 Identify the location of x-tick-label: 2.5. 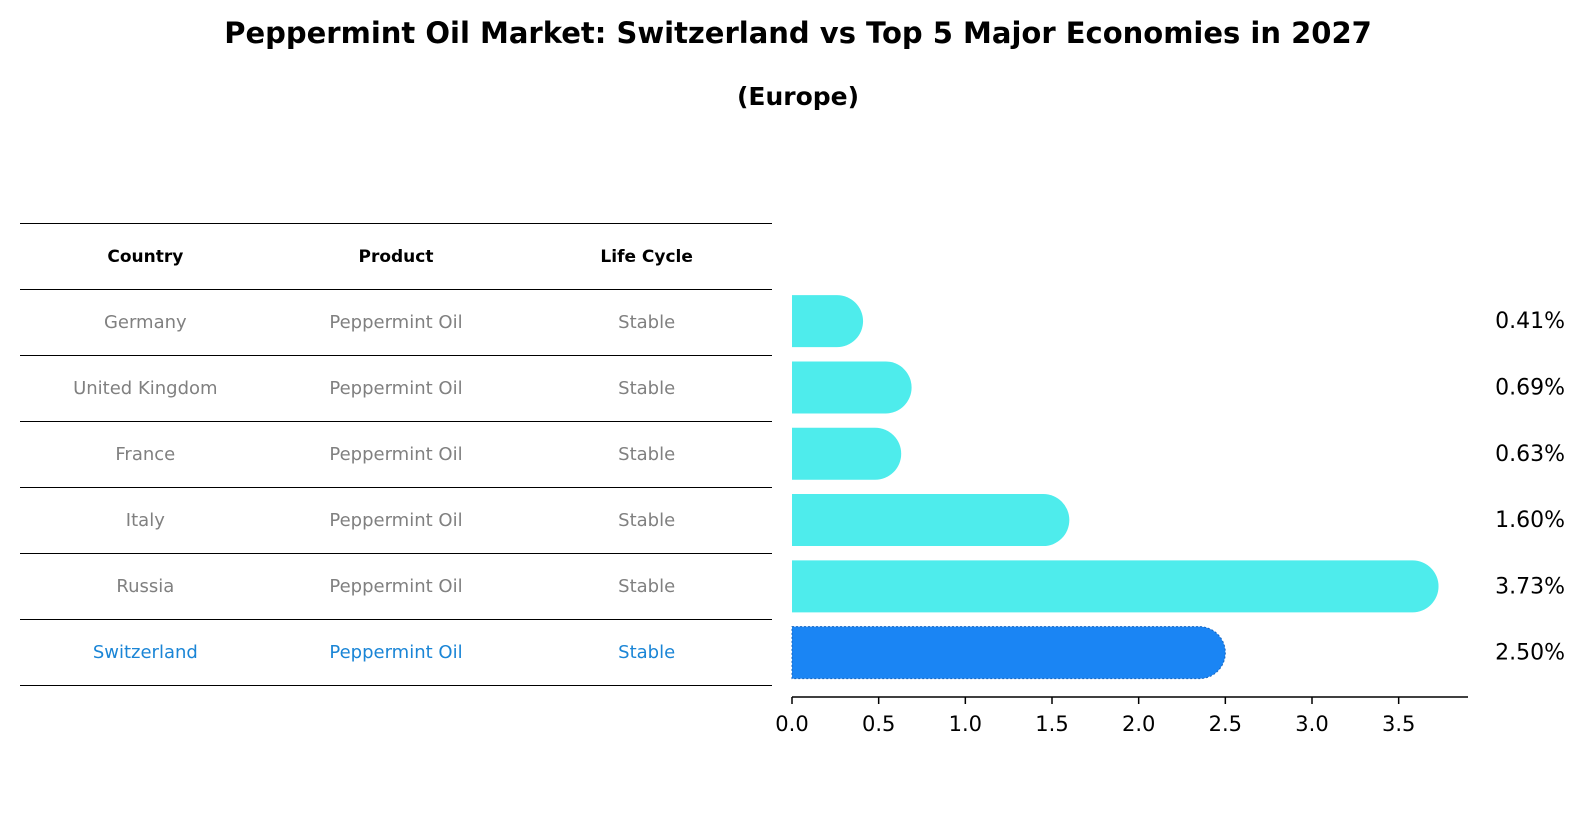
(1225, 724).